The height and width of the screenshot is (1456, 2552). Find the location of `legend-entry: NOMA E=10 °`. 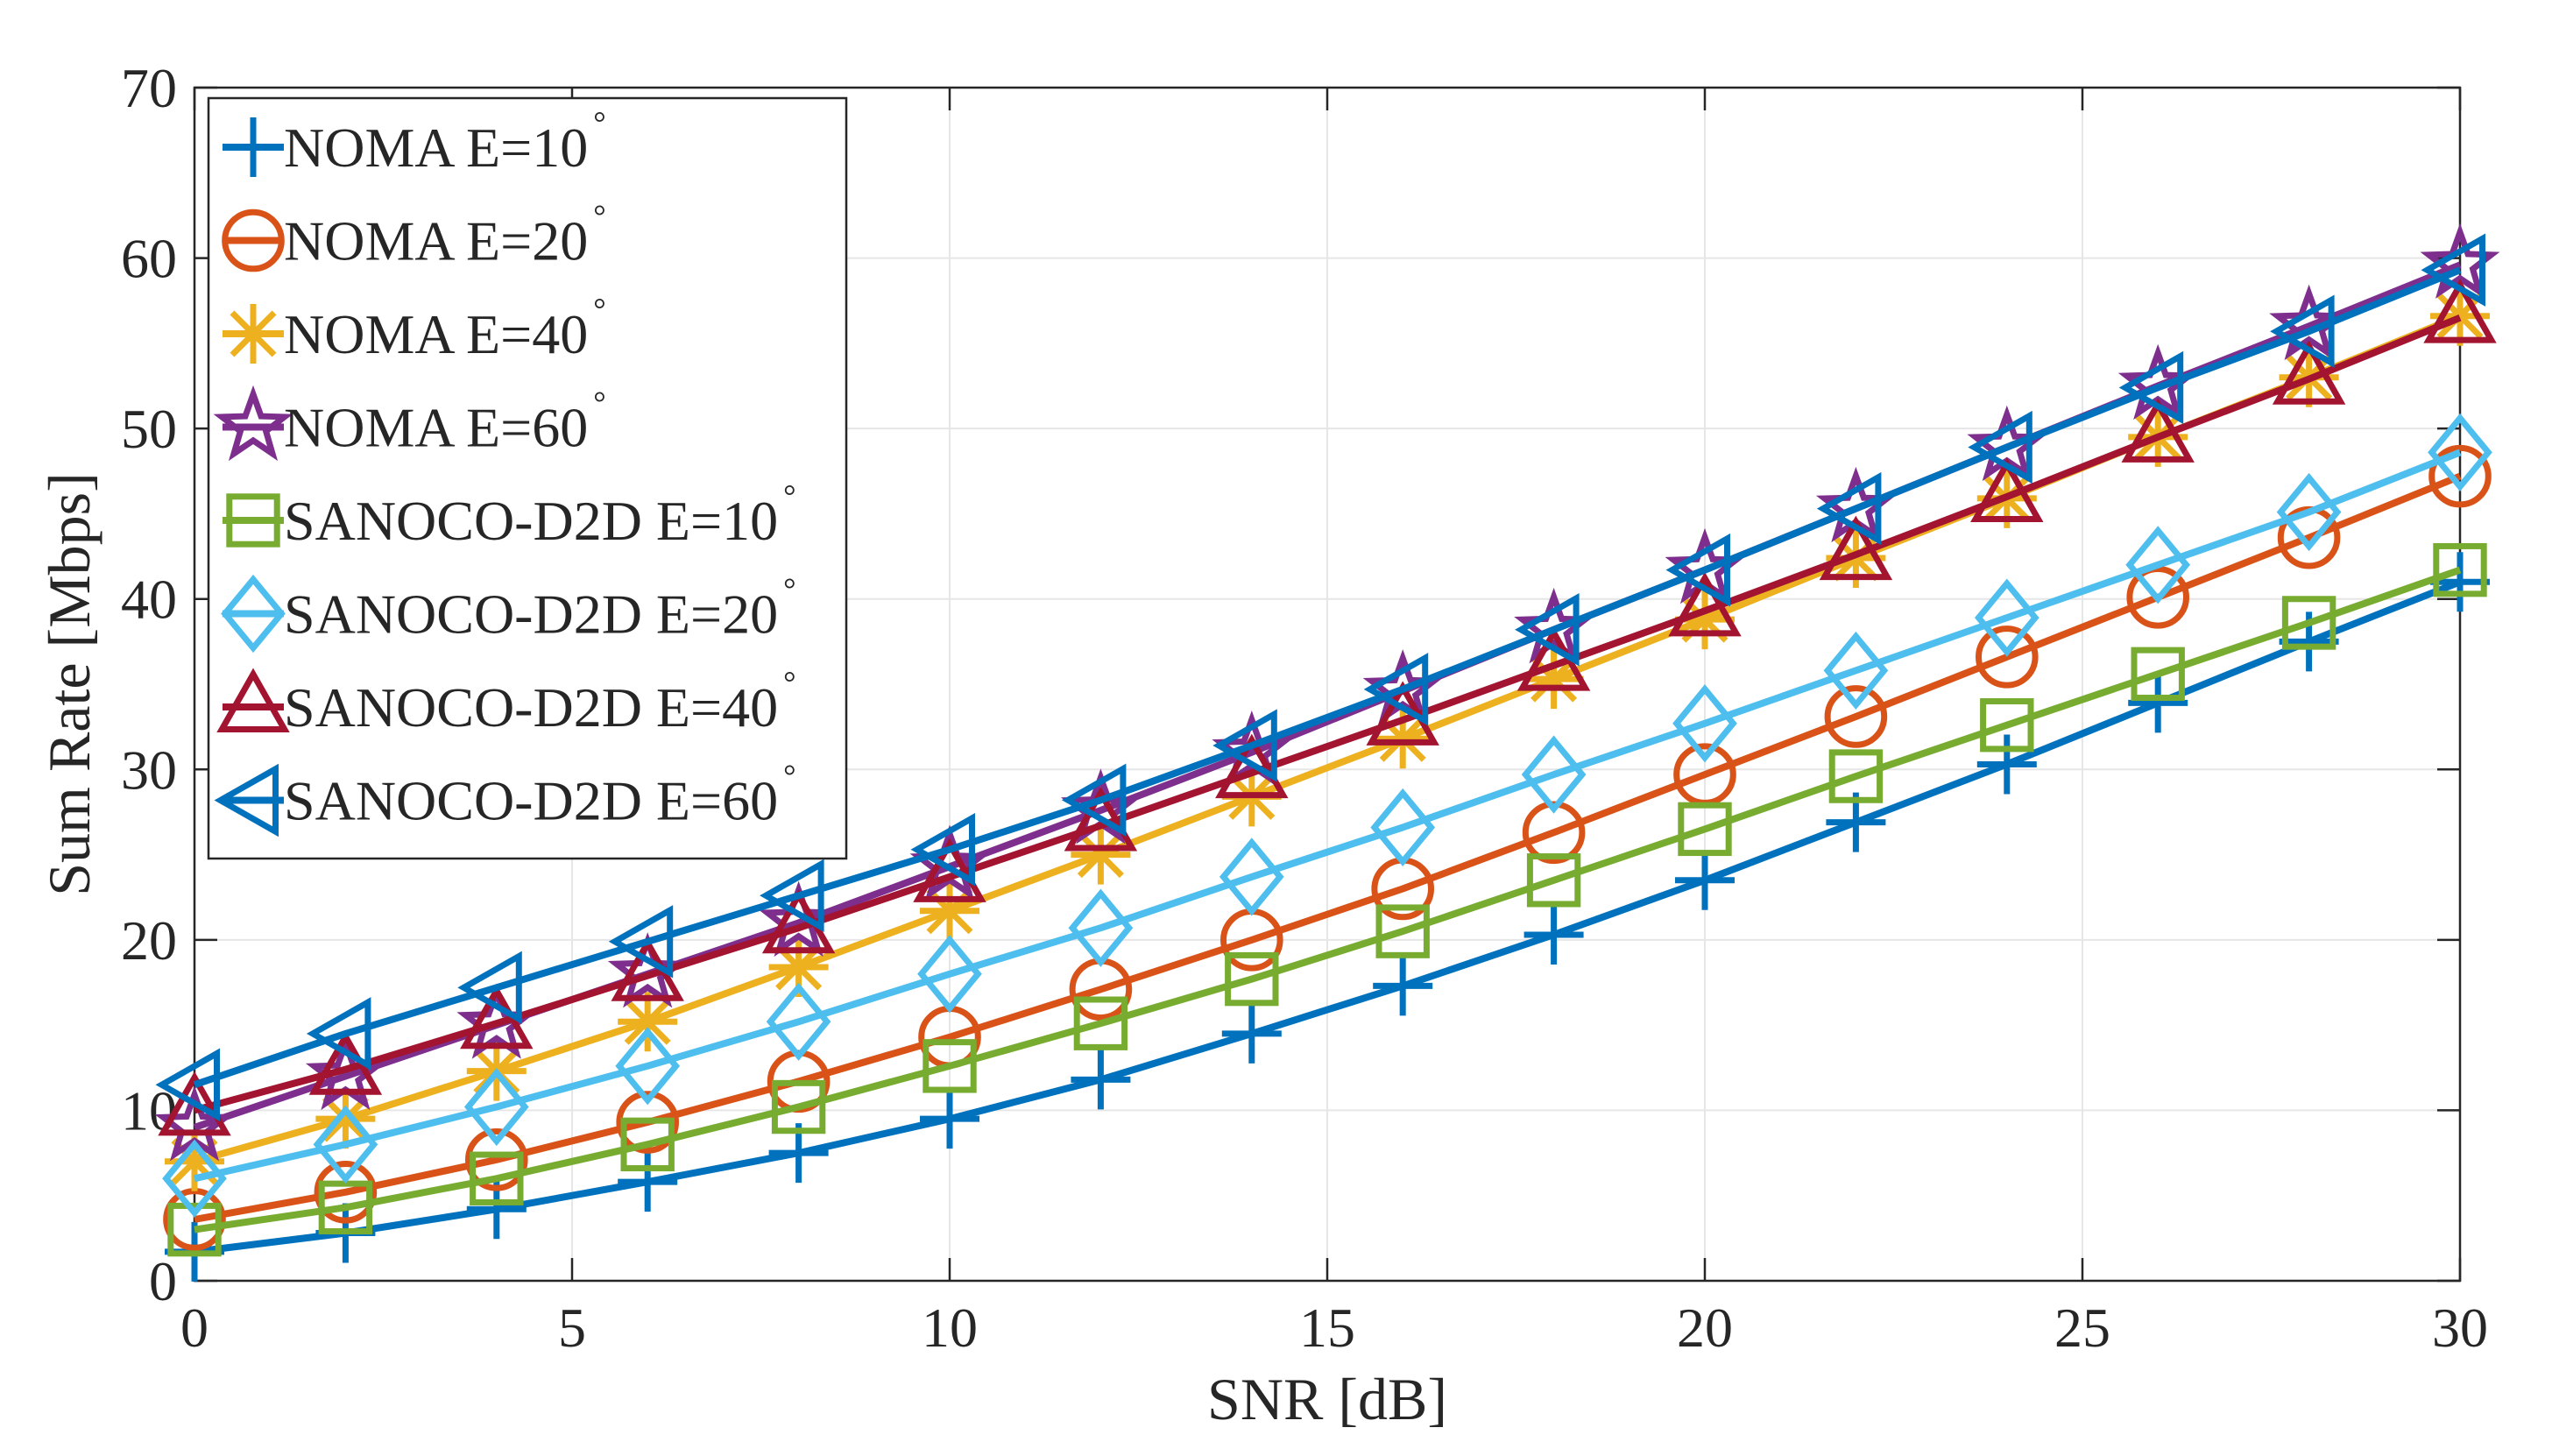

legend-entry: NOMA E=10 ° is located at coordinates (414, 142).